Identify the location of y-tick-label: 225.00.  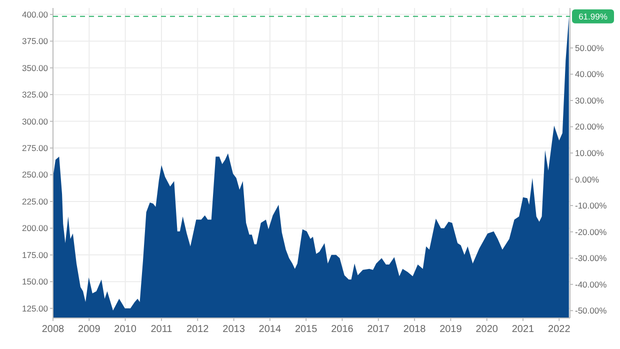
(35, 201).